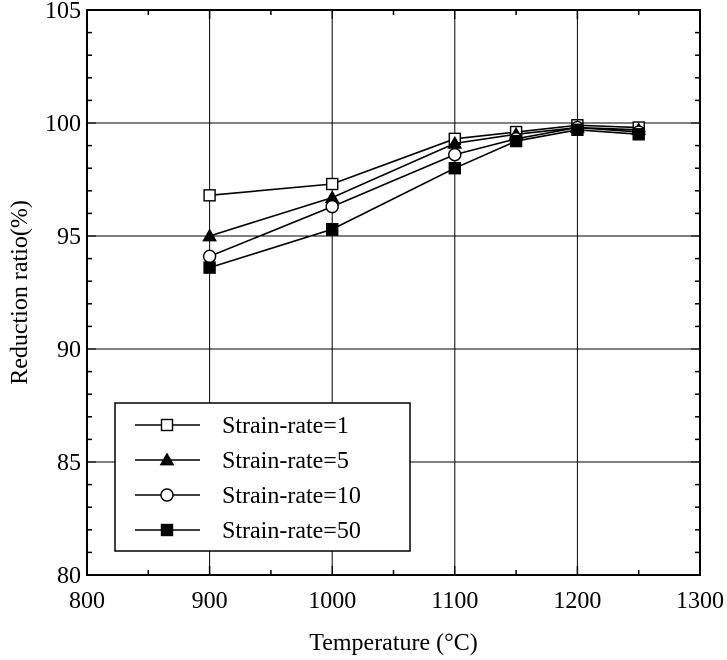 This screenshot has width=727, height=660. Describe the element at coordinates (63, 12) in the screenshot. I see `y-tick-label: 105` at that location.